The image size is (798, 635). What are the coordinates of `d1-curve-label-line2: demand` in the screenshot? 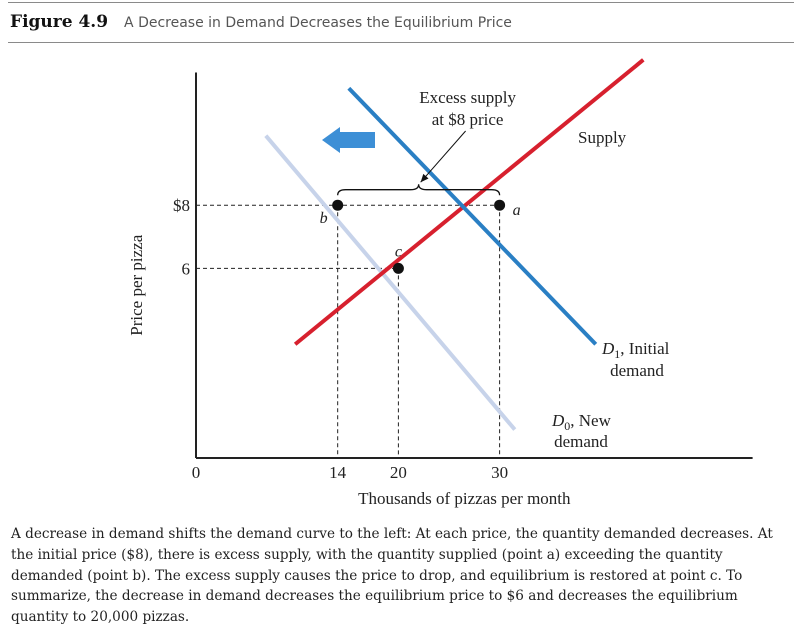 It's located at (637, 370).